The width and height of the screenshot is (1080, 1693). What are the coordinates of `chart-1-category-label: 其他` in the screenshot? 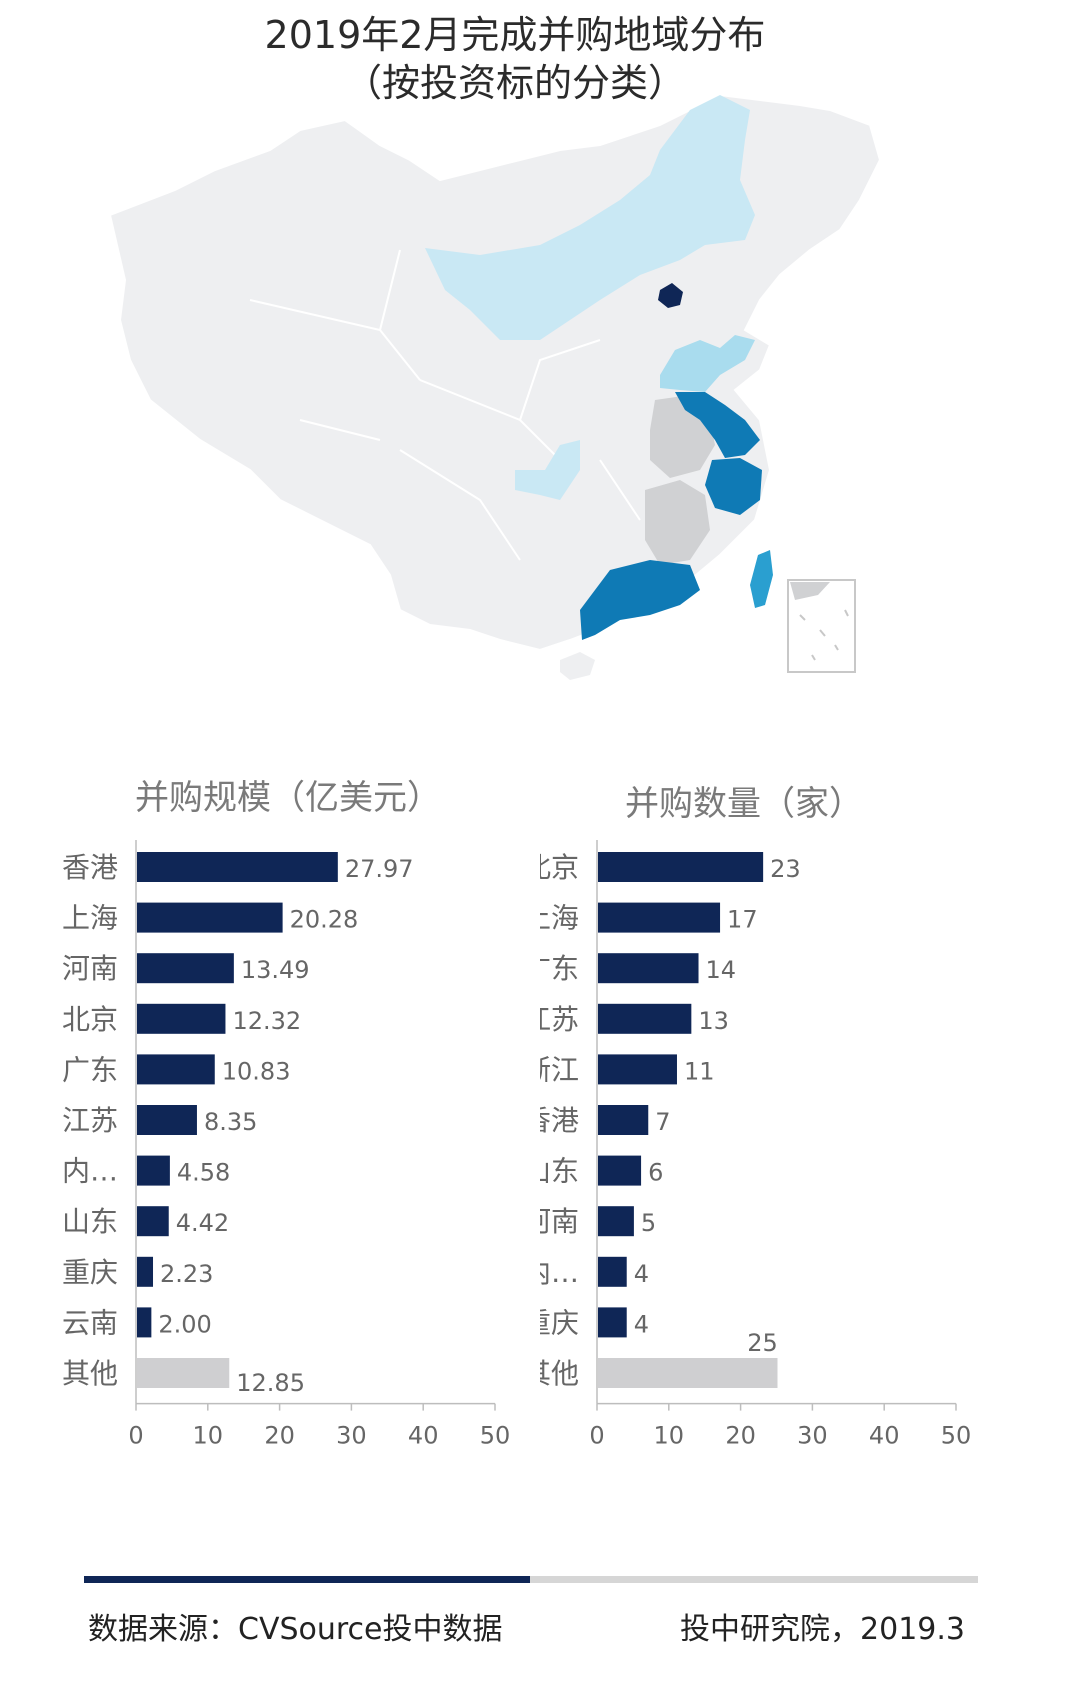 It's located at (559, 1373).